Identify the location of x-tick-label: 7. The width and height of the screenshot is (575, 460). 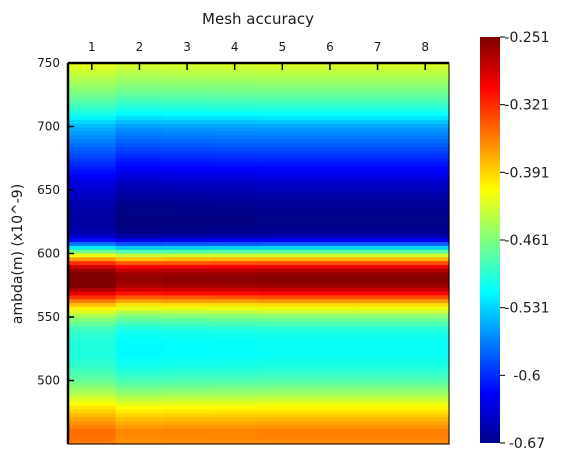
(378, 47).